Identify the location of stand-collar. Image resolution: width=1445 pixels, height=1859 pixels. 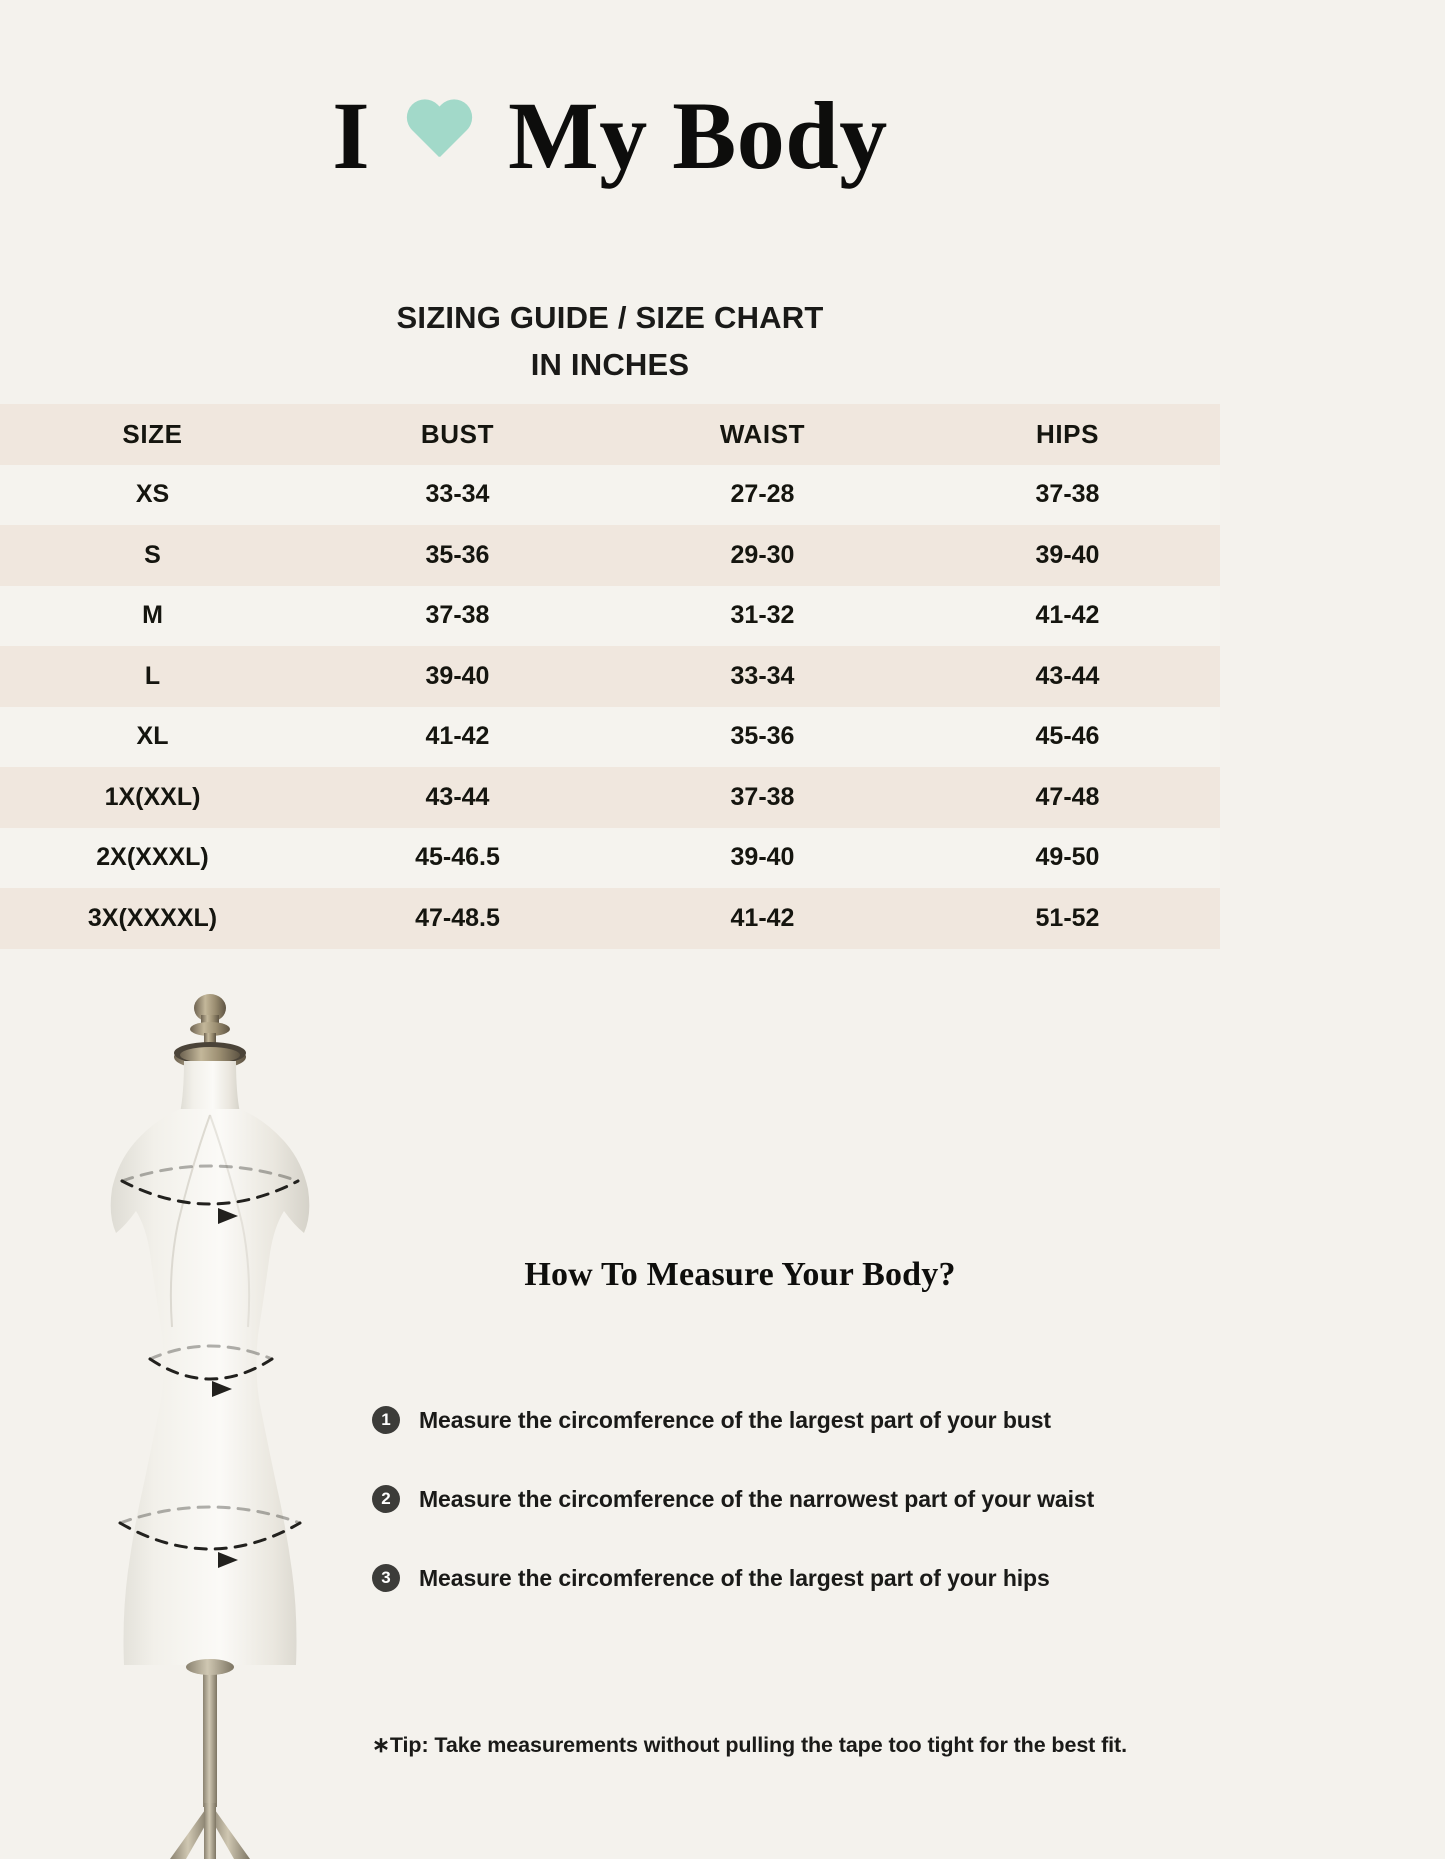
(210, 1667).